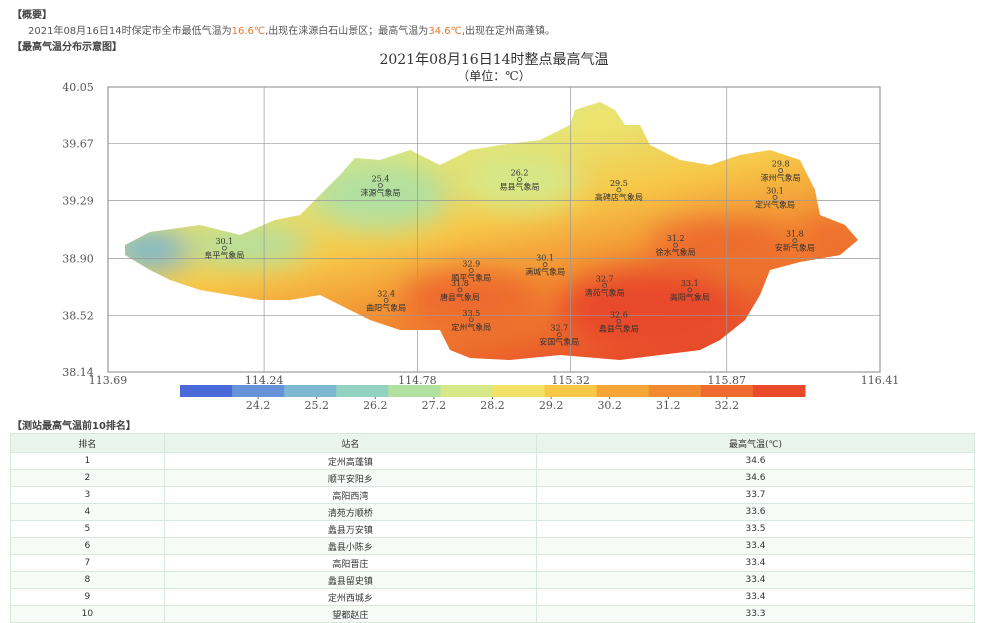 Image resolution: width=985 pixels, height=623 pixels. Describe the element at coordinates (493, 59) in the screenshot. I see `map-title: 2021年08月16日14时整点最高气温` at that location.